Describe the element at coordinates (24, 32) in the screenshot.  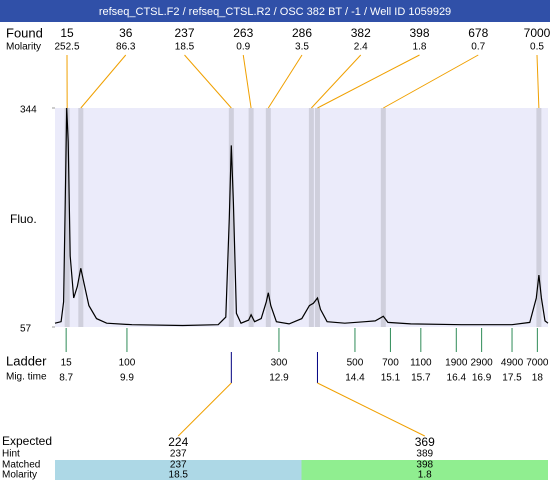
I see `found-label: Found` at that location.